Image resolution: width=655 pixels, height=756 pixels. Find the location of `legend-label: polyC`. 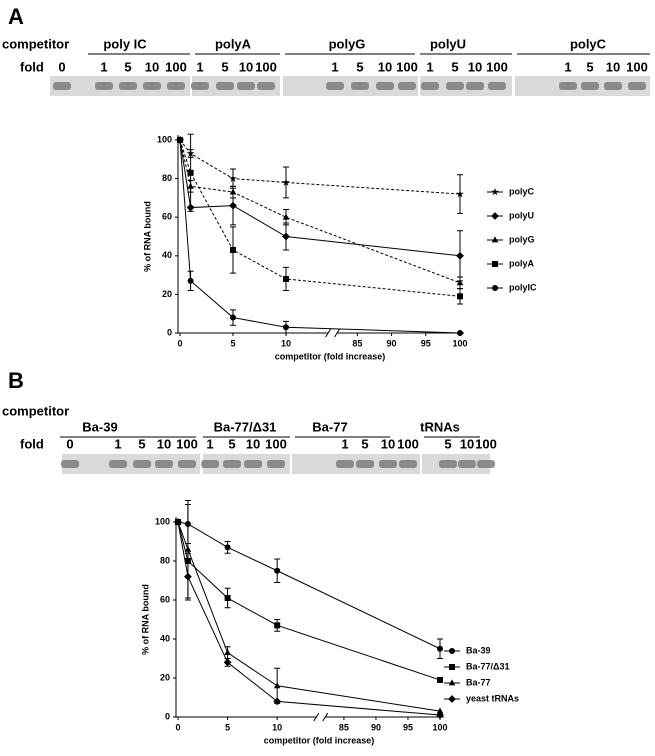

legend-label: polyC is located at coordinates (522, 191).